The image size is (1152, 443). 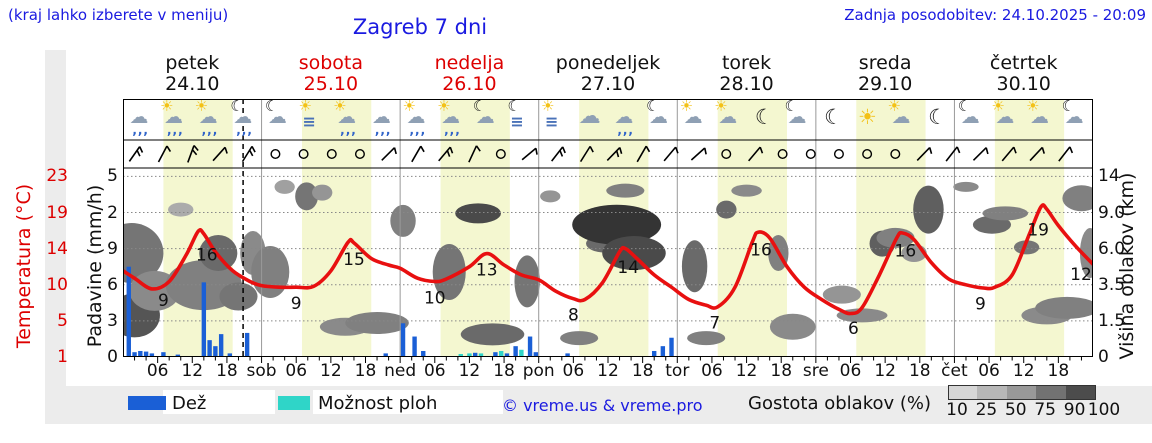 What do you see at coordinates (761, 251) in the screenshot?
I see `temperature-value-label: 16` at bounding box center [761, 251].